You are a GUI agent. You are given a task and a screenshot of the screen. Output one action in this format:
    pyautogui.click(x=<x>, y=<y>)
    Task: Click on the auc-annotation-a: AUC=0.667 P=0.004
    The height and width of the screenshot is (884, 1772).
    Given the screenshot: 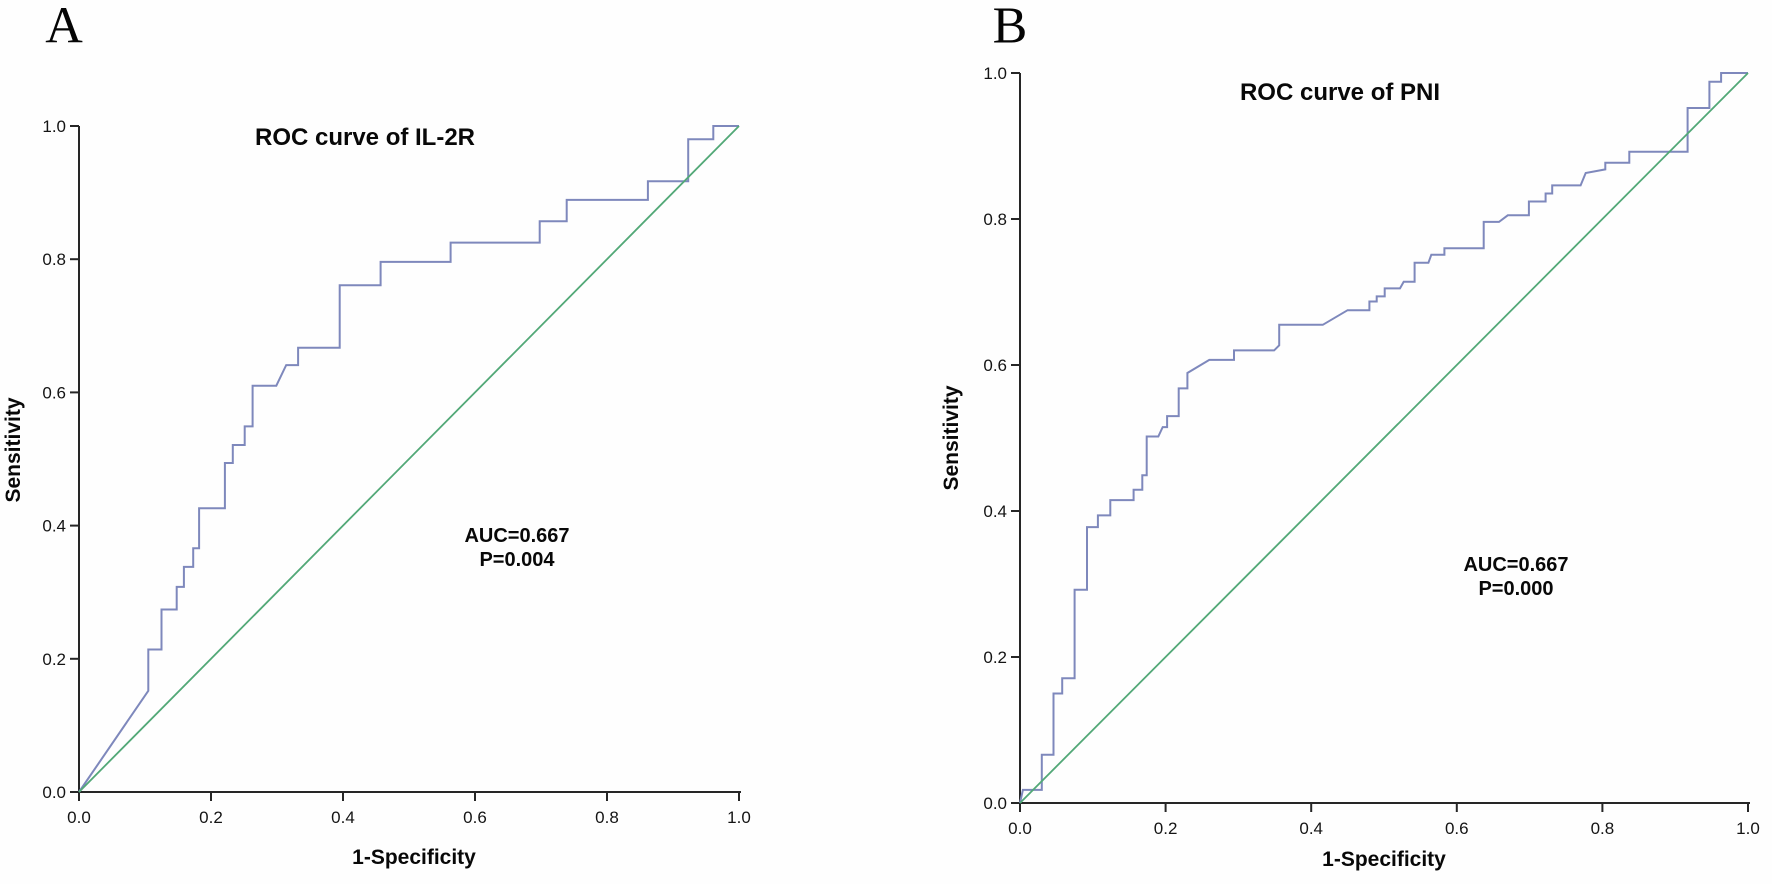 What is the action you would take?
    pyautogui.click(x=516, y=548)
    